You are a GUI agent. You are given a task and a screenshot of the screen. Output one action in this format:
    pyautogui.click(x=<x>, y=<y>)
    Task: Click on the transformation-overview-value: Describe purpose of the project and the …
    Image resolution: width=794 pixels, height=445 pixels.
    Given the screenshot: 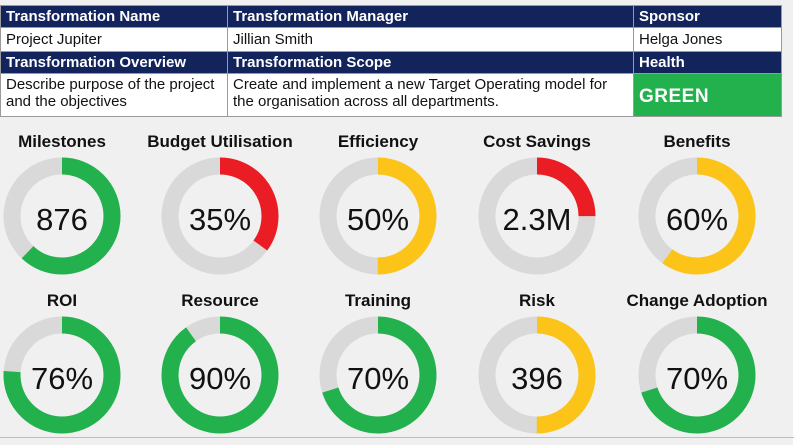 What is the action you would take?
    pyautogui.click(x=114, y=95)
    